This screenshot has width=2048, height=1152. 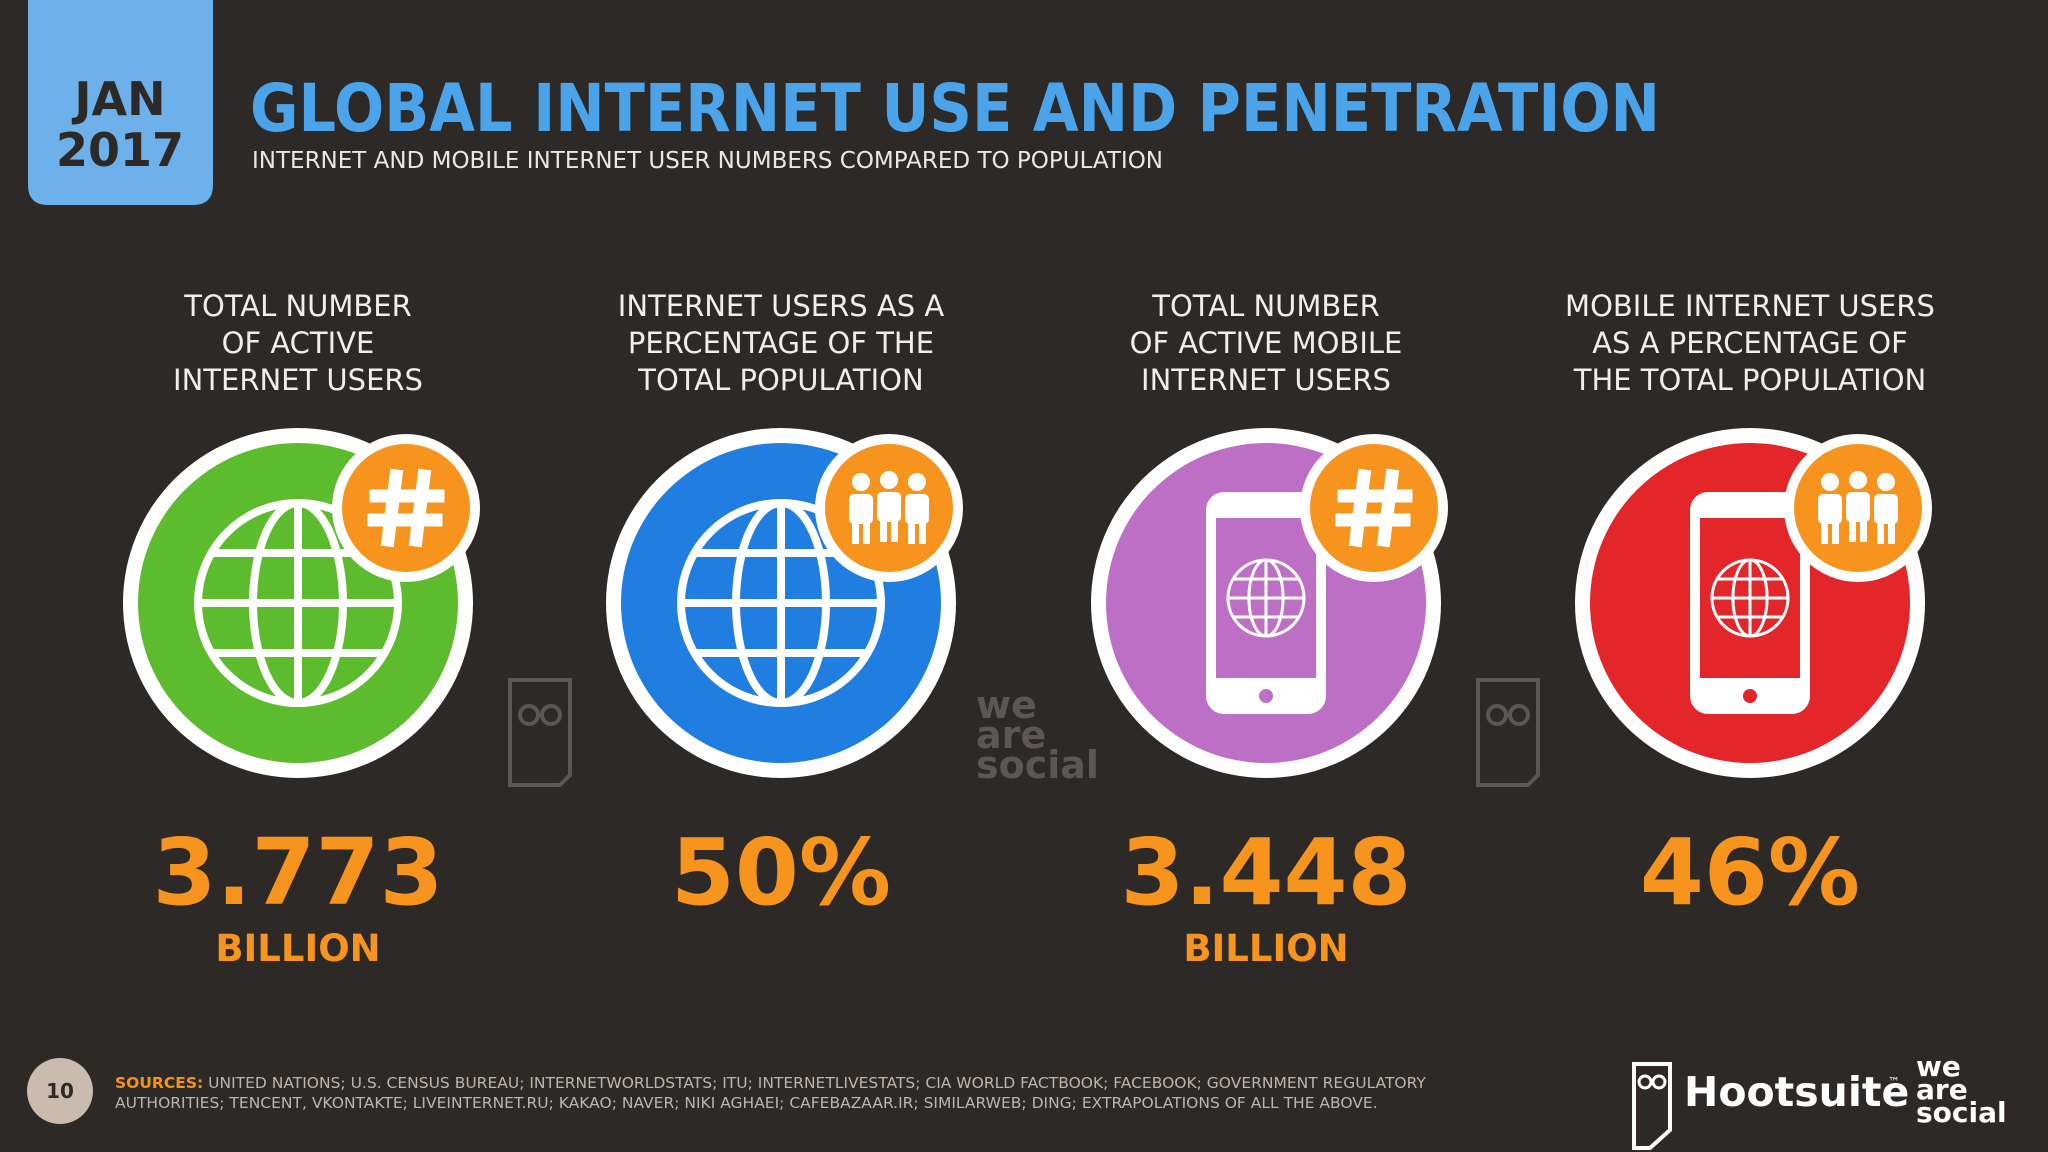 What do you see at coordinates (780, 380) in the screenshot?
I see `stat-label: TOTAL POPULATION` at bounding box center [780, 380].